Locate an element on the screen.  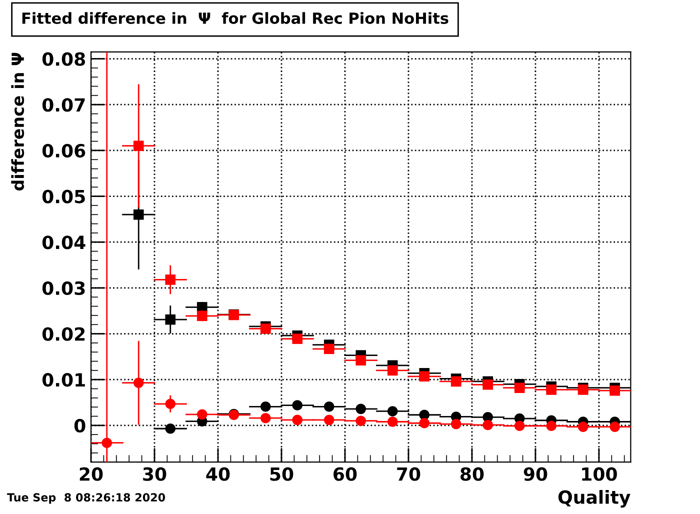
x-tick-label: 100 is located at coordinates (599, 474).